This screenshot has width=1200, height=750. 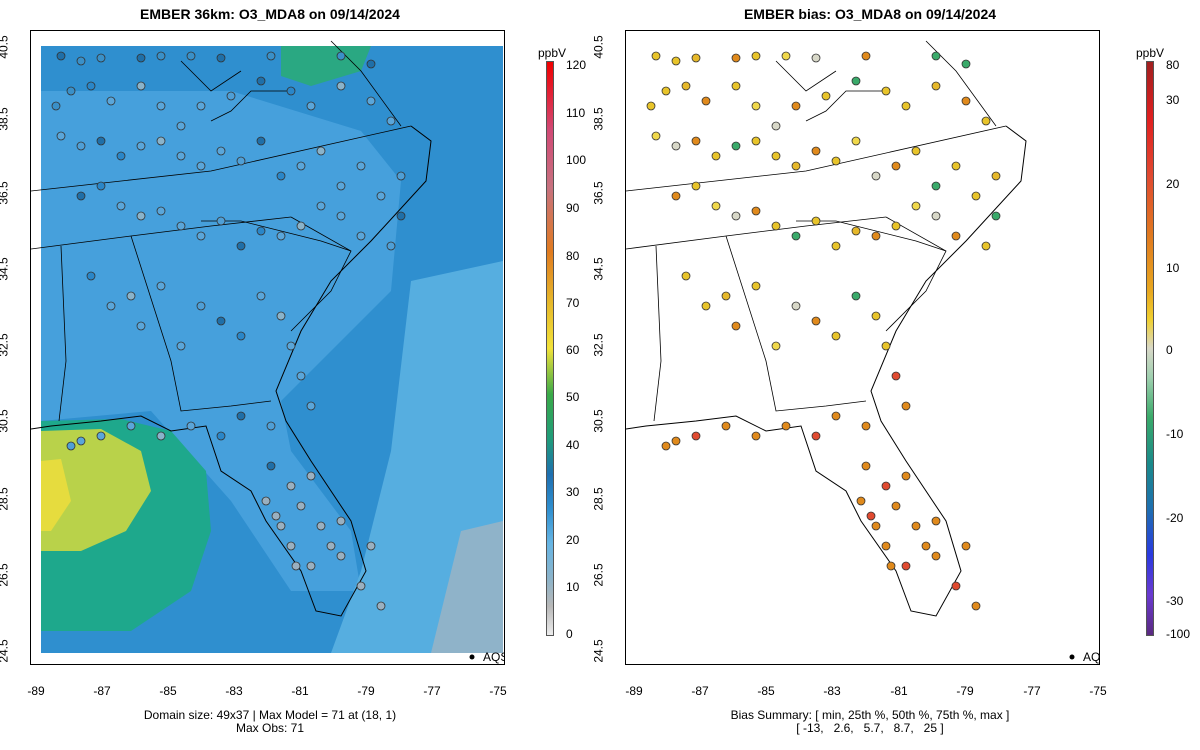 What do you see at coordinates (1150, 53) in the screenshot?
I see `bias-colorbar-unit: ppbV` at bounding box center [1150, 53].